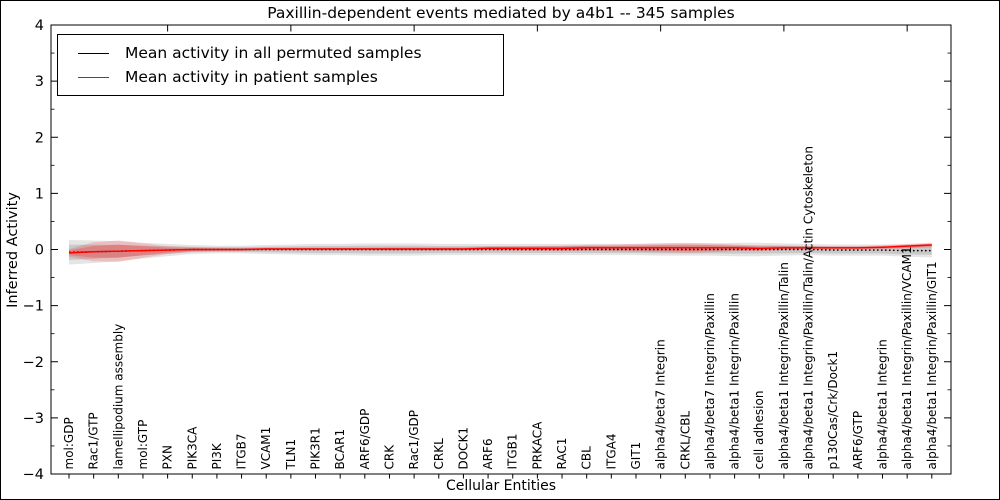 The width and height of the screenshot is (1000, 500). What do you see at coordinates (587, 458) in the screenshot?
I see `x-tick-label: CBL` at bounding box center [587, 458].